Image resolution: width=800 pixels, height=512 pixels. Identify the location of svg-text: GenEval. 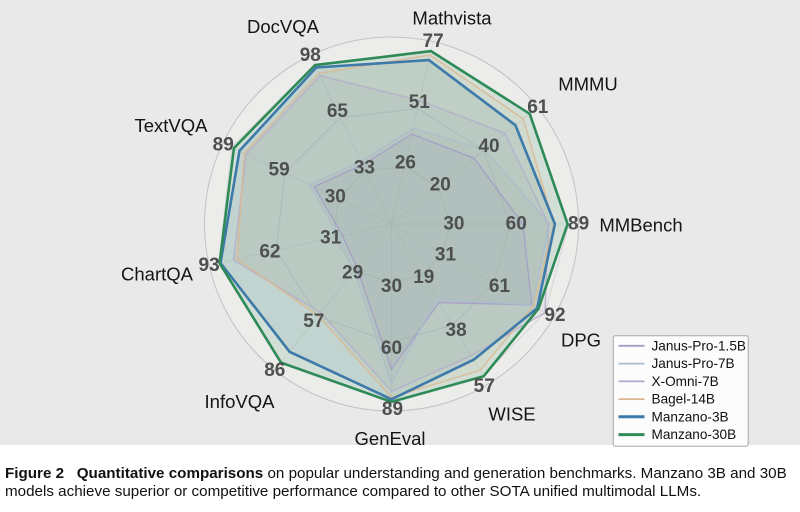
(390, 438).